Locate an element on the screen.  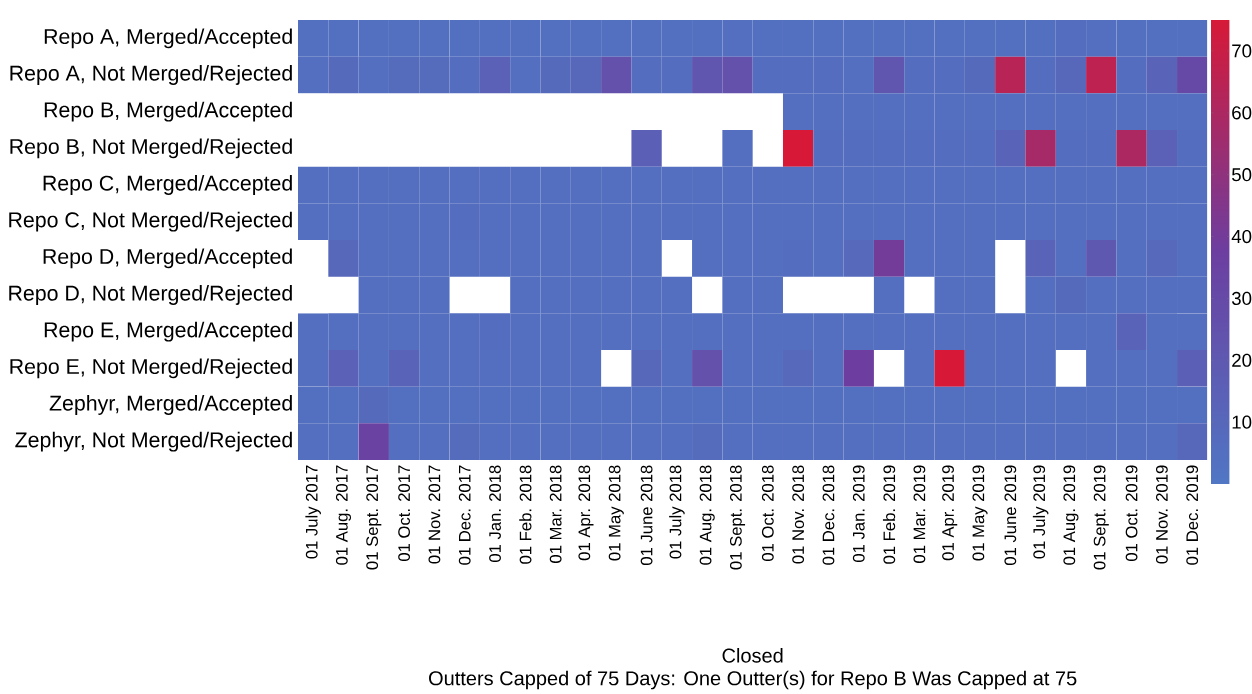
y-tick-label: Repo E, Merged/Accepted is located at coordinates (168, 331).